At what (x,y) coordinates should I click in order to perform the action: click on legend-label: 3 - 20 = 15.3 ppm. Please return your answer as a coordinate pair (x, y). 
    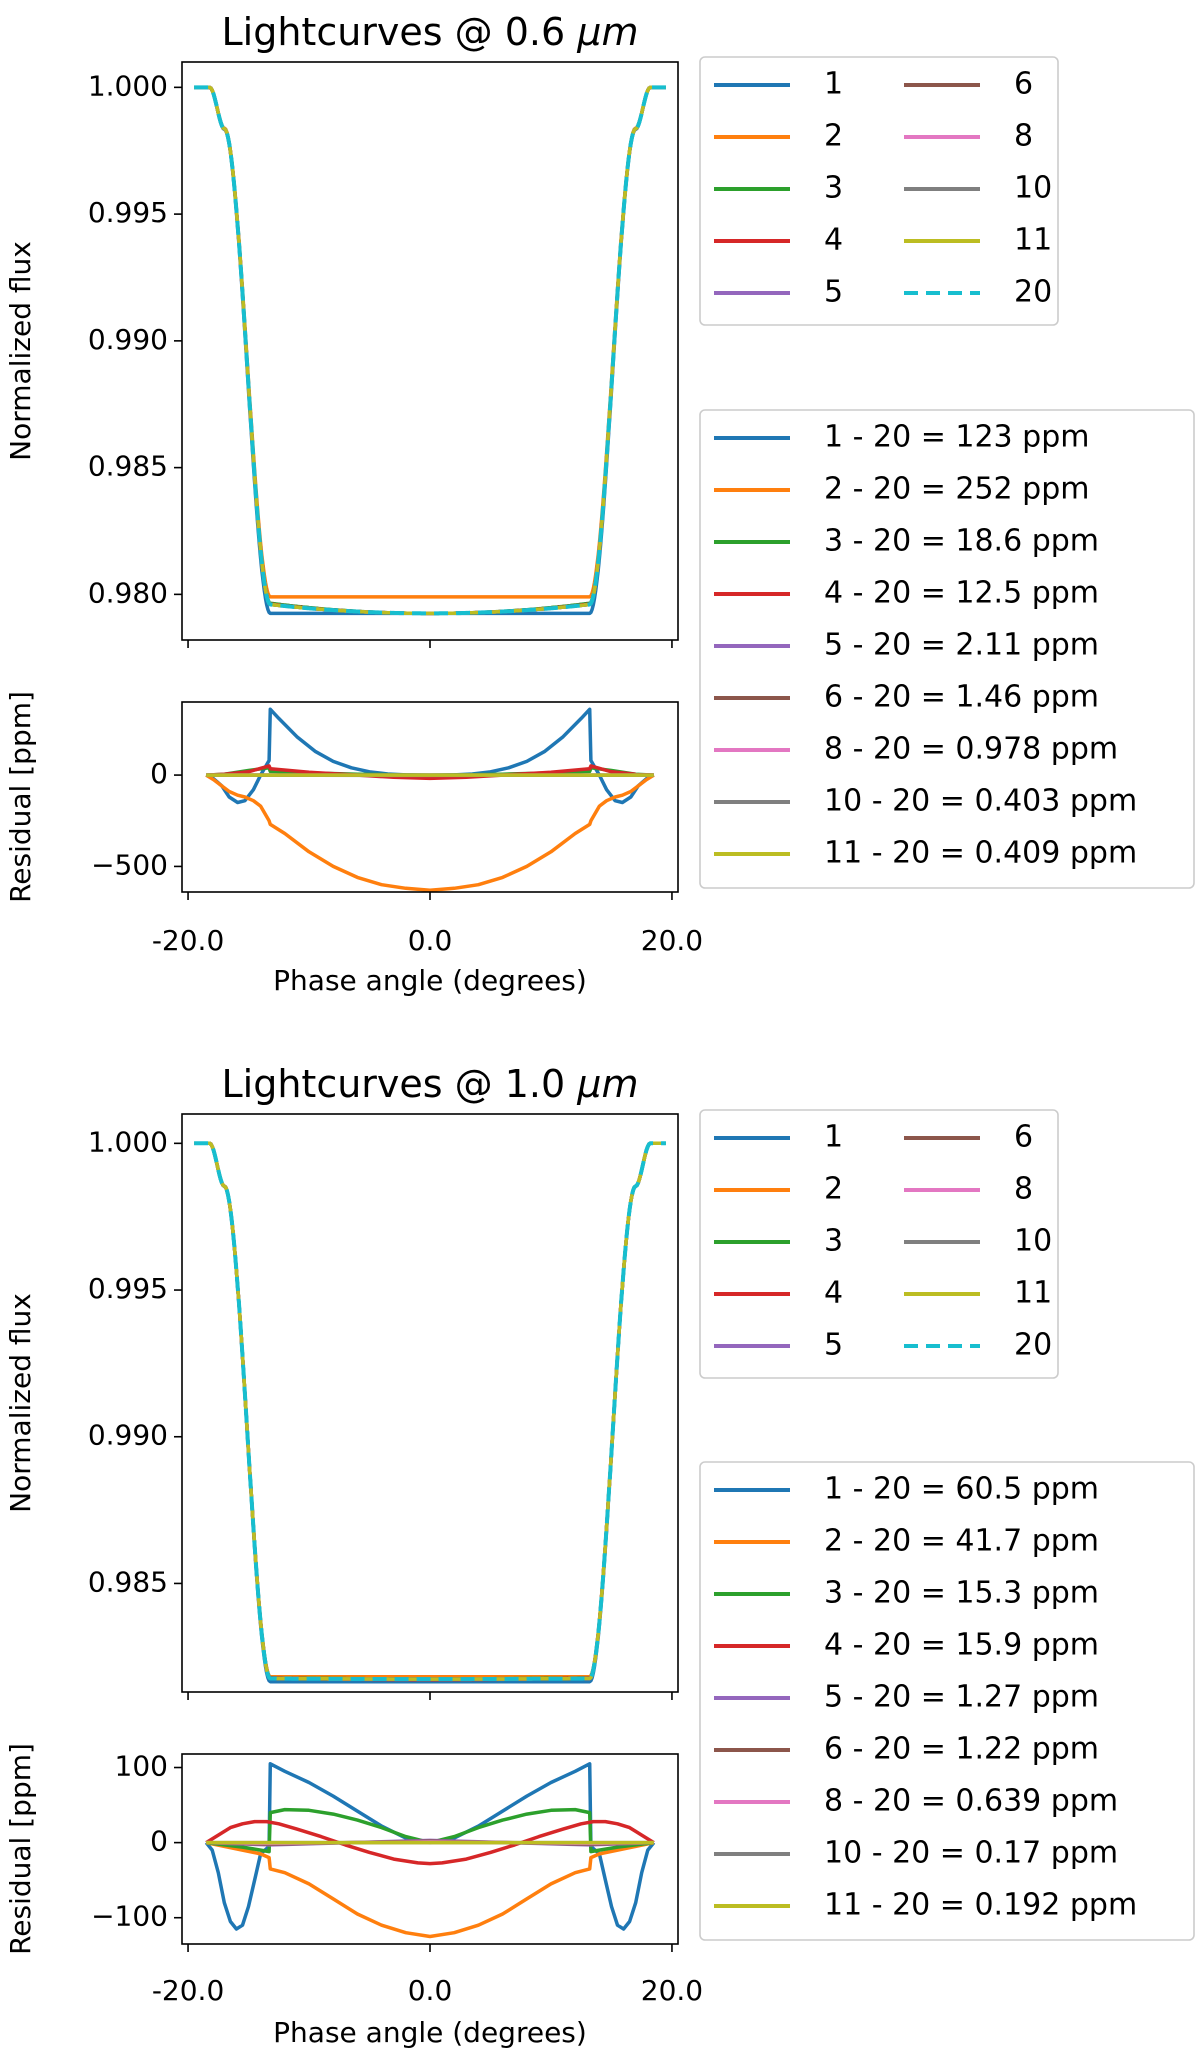
    Looking at the image, I should click on (961, 1593).